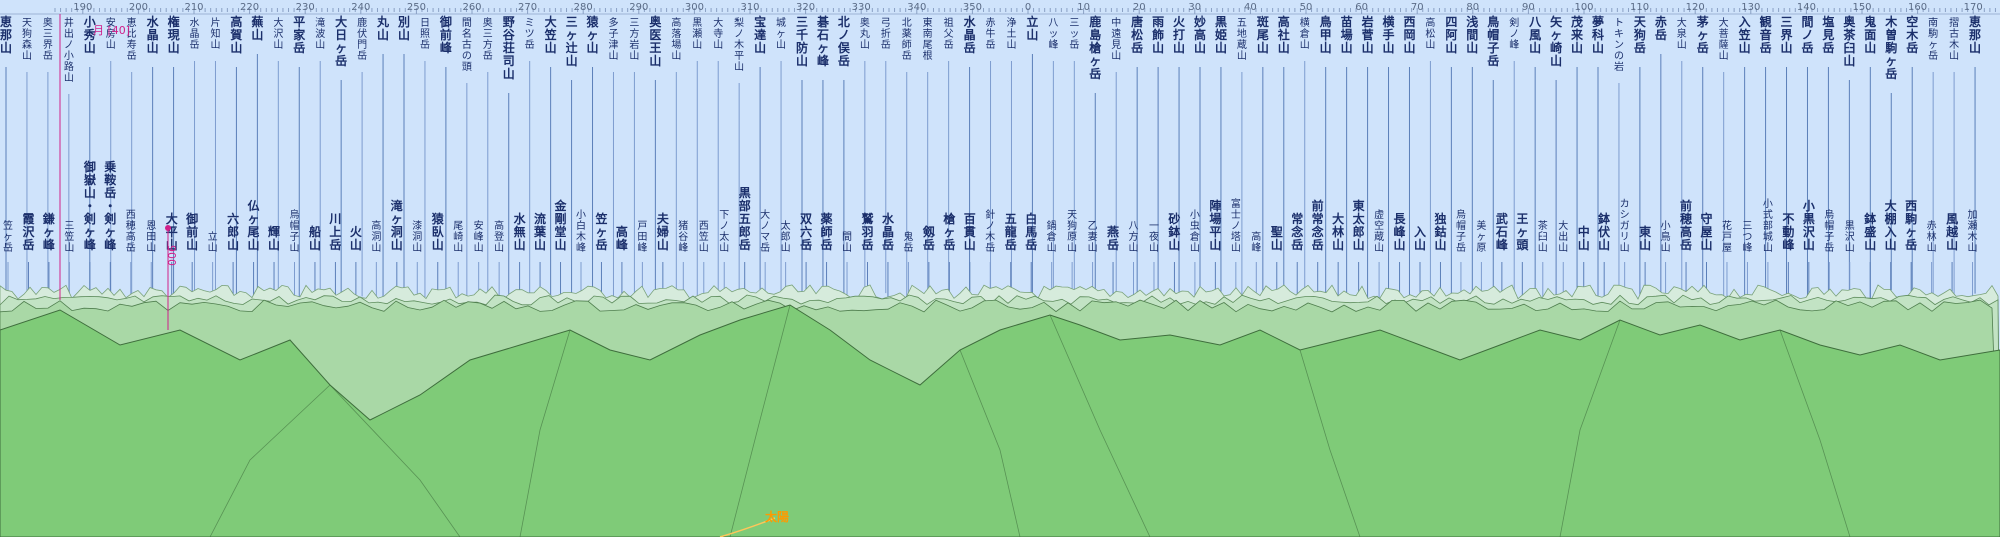  Describe the element at coordinates (747, 527) in the screenshot. I see `sun-path` at that location.